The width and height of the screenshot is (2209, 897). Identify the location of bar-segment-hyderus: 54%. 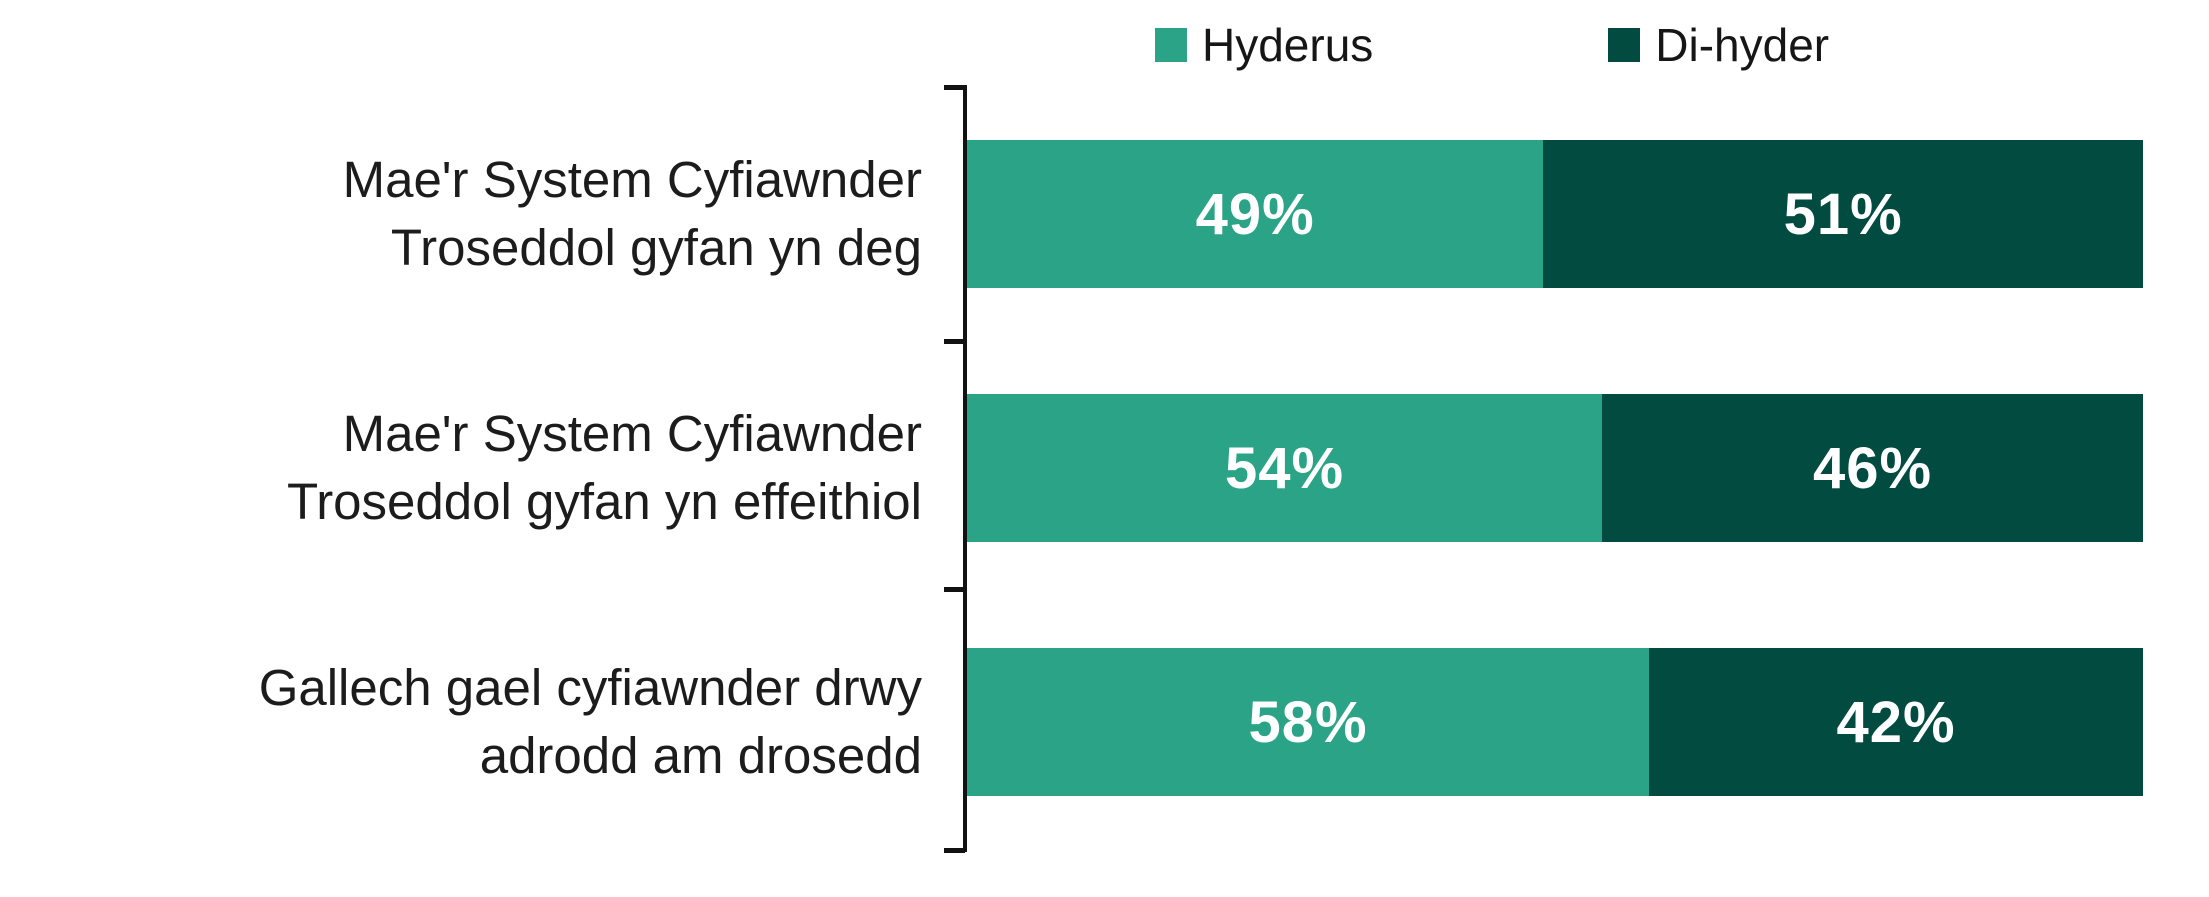
(1285, 468).